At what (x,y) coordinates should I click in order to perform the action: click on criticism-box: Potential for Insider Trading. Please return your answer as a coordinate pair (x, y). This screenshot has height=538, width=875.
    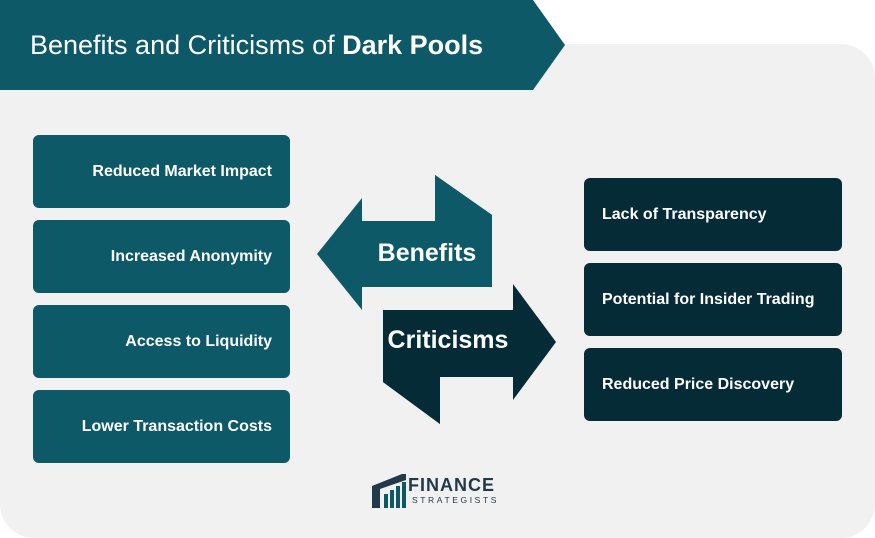
    Looking at the image, I should click on (713, 299).